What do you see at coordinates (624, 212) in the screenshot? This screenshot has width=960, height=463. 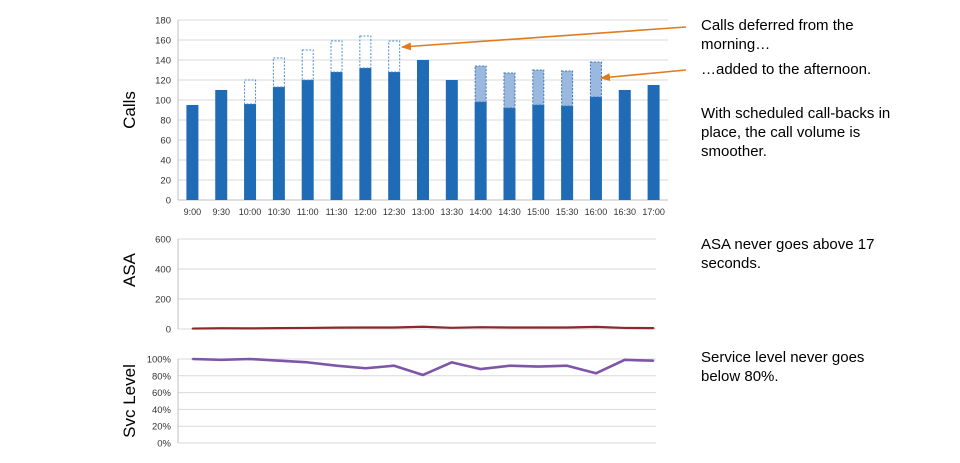 I see `calls-x-tick-label: 16:30` at bounding box center [624, 212].